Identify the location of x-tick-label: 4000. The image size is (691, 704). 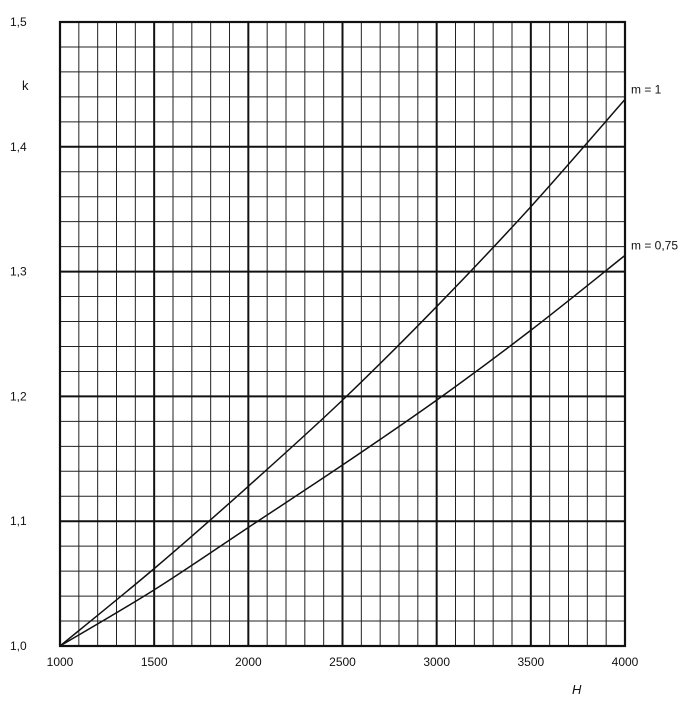
(625, 662).